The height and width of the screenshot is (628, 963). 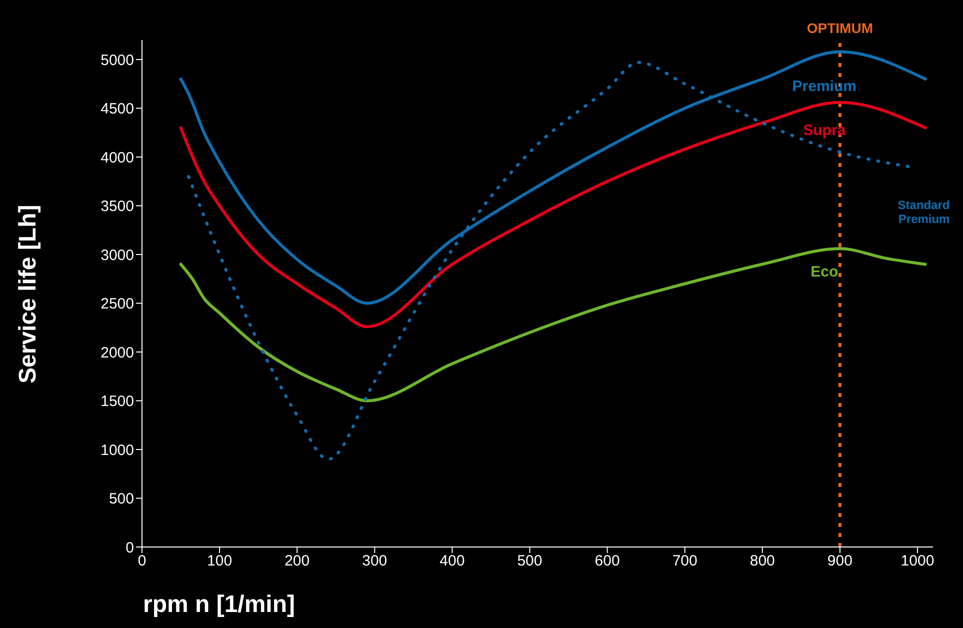 What do you see at coordinates (297, 561) in the screenshot?
I see `x-tick-label: 200` at bounding box center [297, 561].